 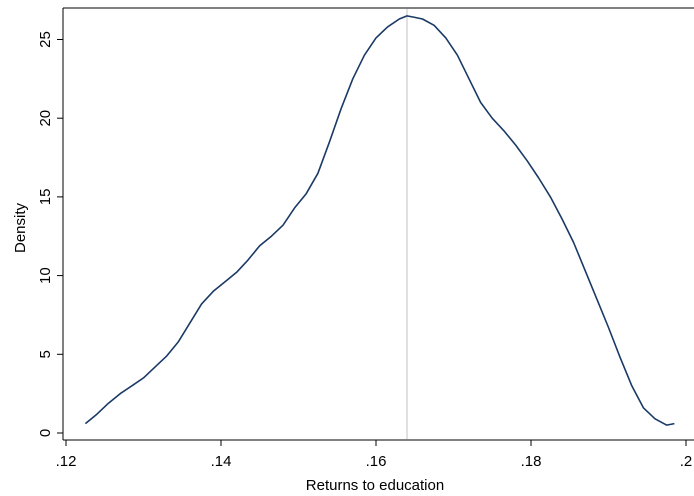 What do you see at coordinates (45, 197) in the screenshot?
I see `y-tick-label: 15` at bounding box center [45, 197].